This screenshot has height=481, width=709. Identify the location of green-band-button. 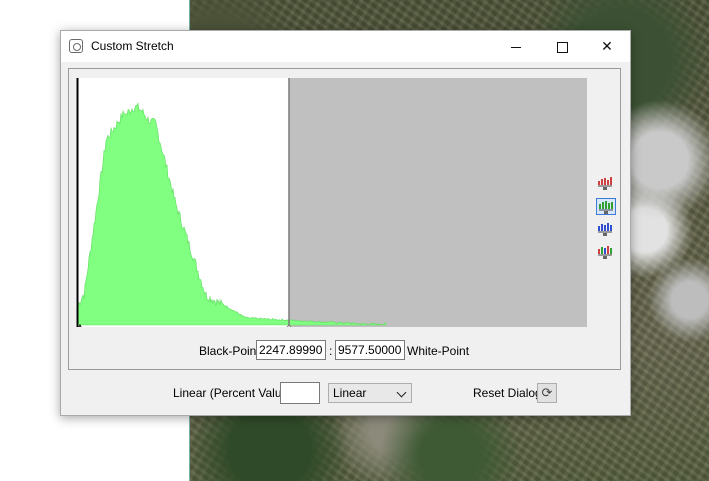
(606, 206).